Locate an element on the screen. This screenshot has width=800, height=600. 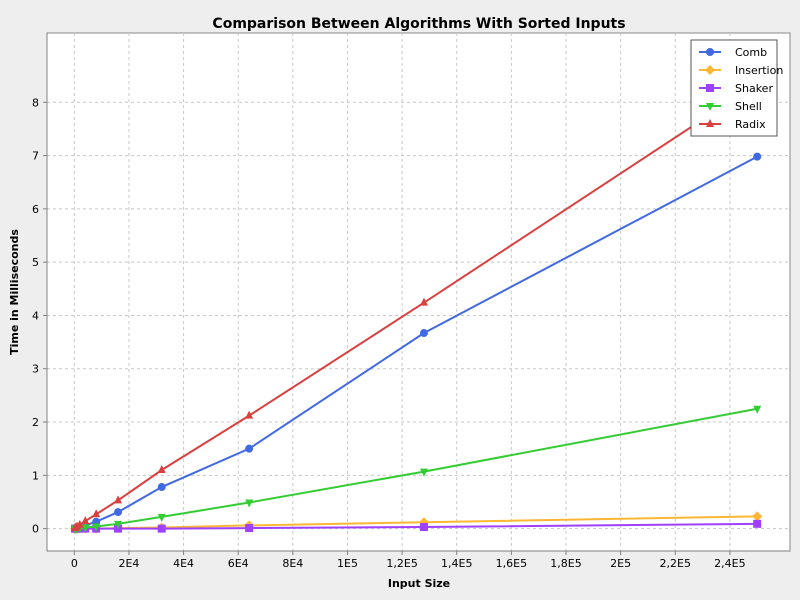
x-tick-label: 2,2E5 is located at coordinates (675, 563).